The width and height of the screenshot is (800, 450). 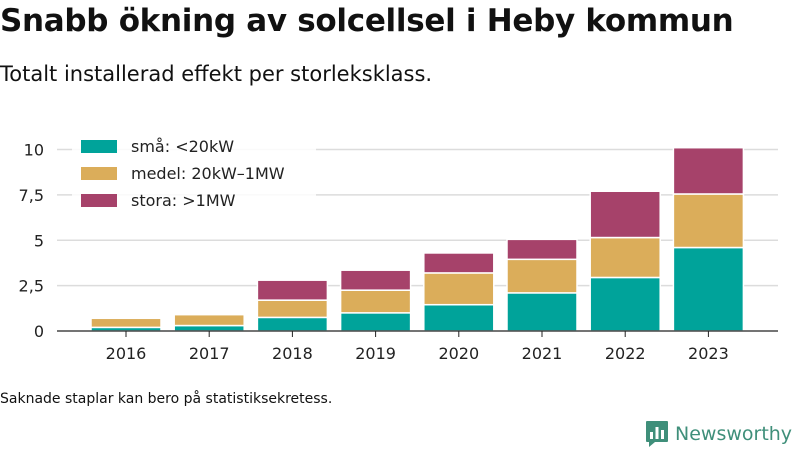 What do you see at coordinates (542, 353) in the screenshot?
I see `x-tick-label: 2021` at bounding box center [542, 353].